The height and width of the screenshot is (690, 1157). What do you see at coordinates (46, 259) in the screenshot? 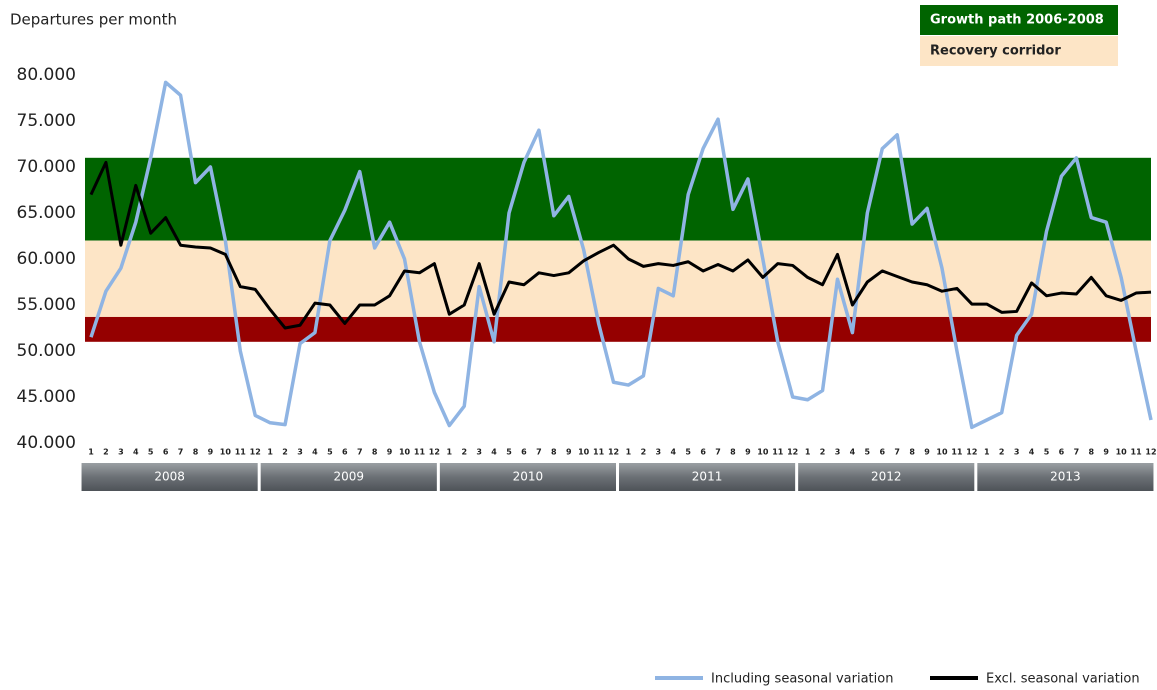
I see `y-tick-label: 60.000` at bounding box center [46, 259].